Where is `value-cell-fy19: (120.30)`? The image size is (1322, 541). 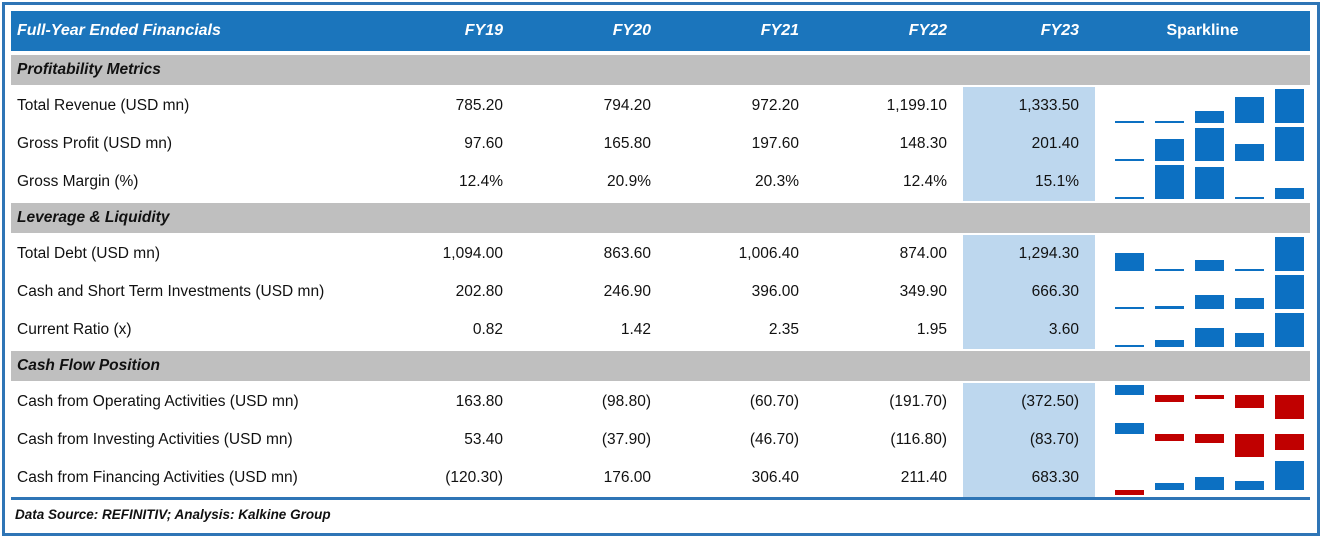
value-cell-fy19: (120.30) is located at coordinates (474, 477).